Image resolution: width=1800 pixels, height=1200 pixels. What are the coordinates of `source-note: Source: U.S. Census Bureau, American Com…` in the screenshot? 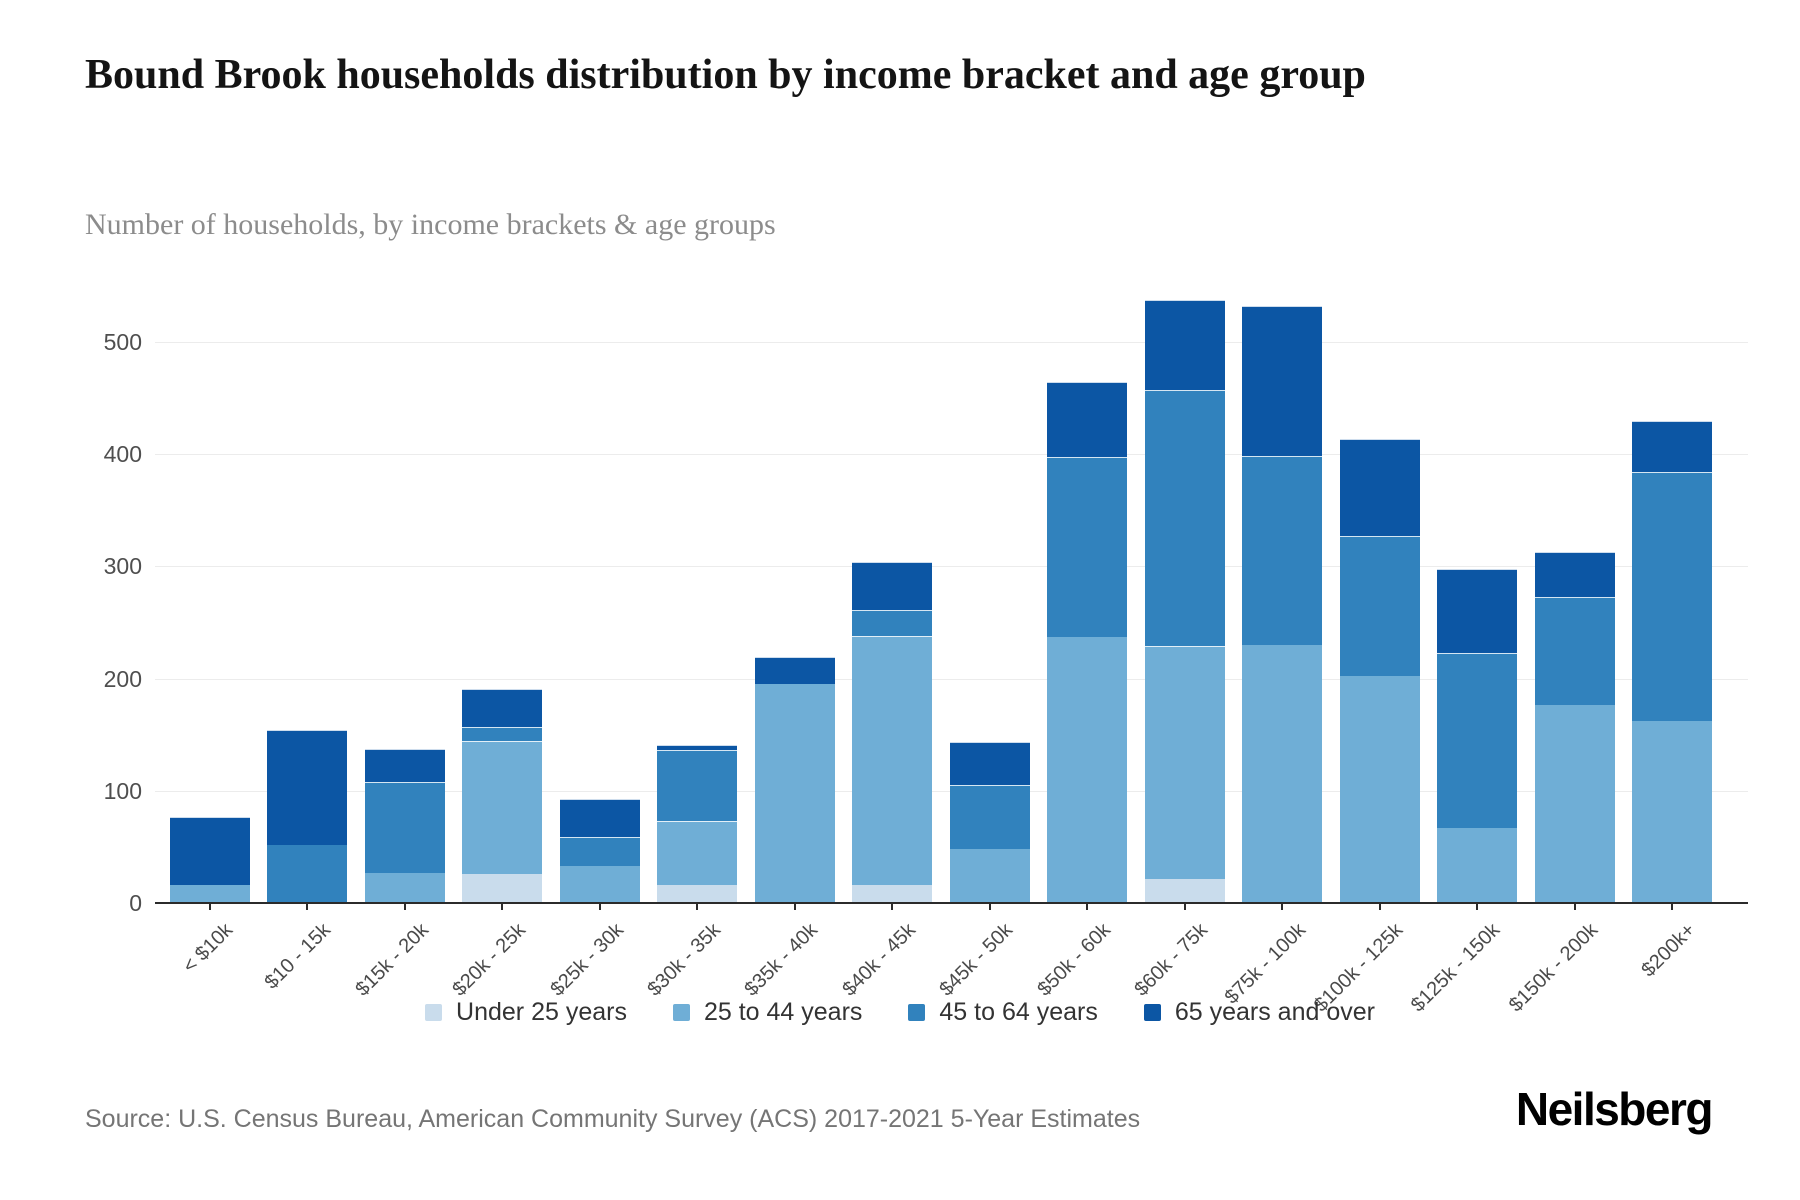 It's located at (613, 1119).